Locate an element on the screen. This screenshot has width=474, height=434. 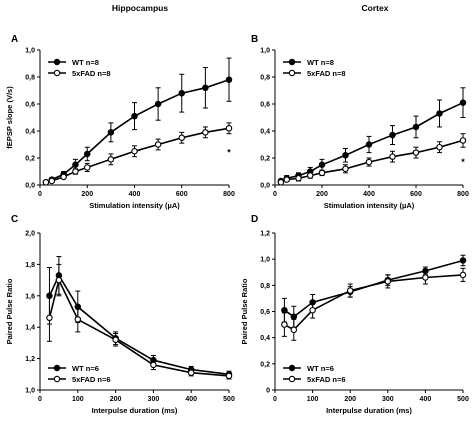
legend-label: WT n=6 is located at coordinates (320, 368).